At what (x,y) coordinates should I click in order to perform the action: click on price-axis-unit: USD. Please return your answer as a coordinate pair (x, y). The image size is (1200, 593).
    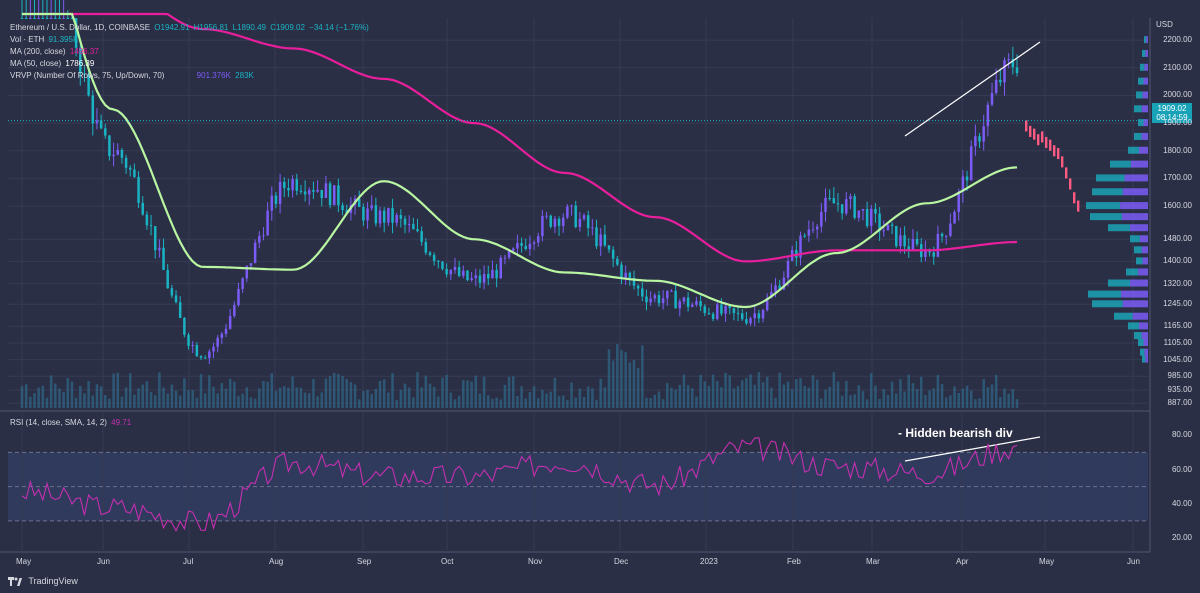
    Looking at the image, I should click on (1164, 24).